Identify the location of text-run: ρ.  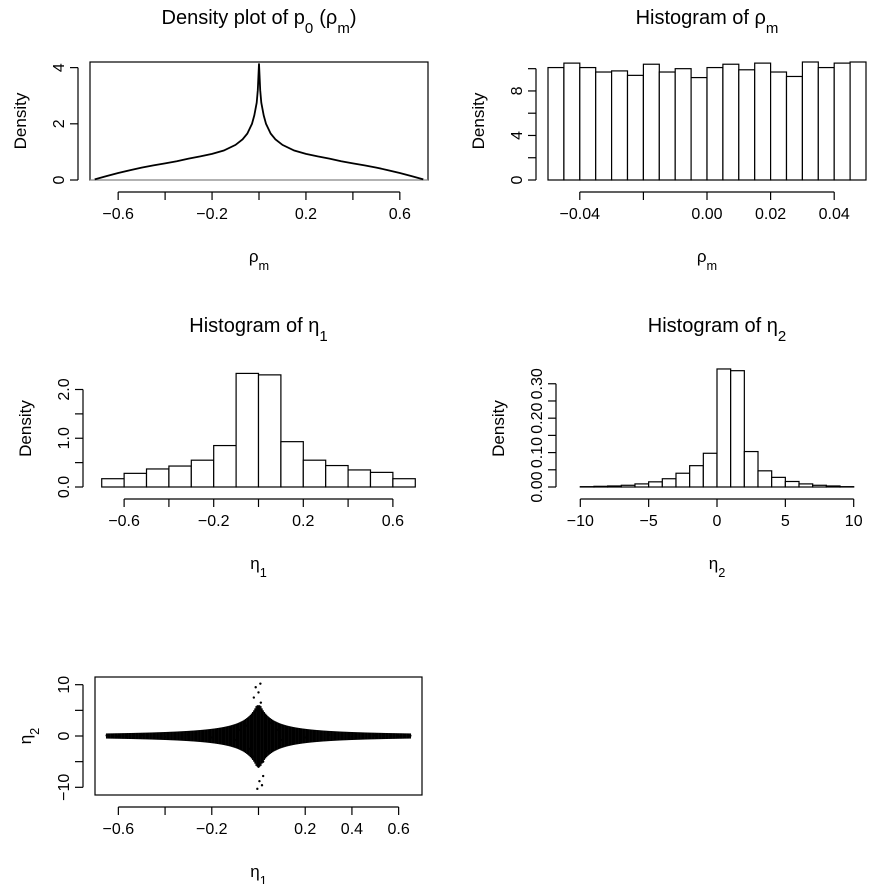
(254, 256).